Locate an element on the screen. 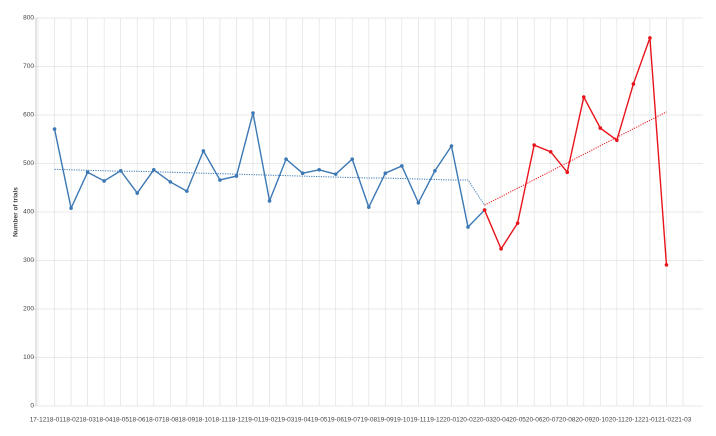  x-tick-label: 17-12 is located at coordinates (38, 420).